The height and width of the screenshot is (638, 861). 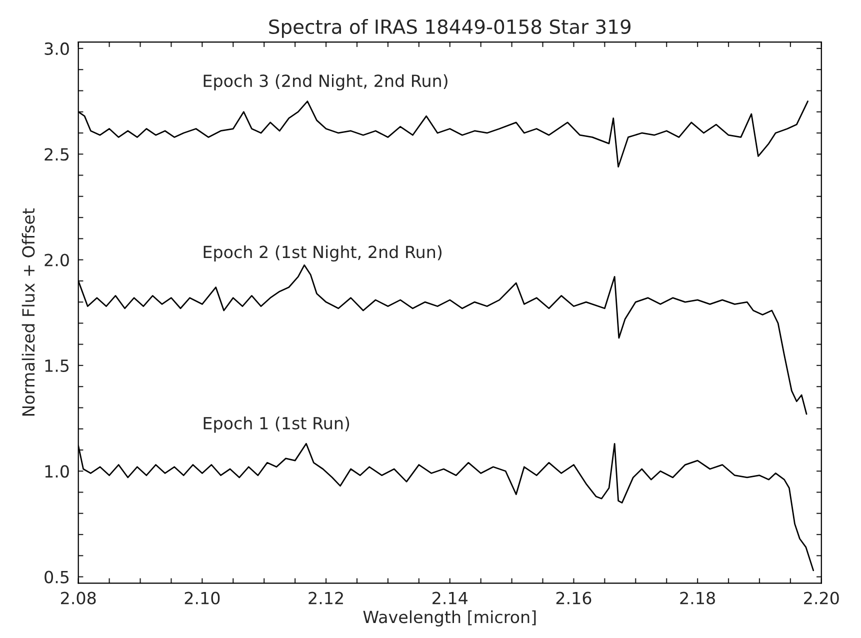 I want to click on x-tick-label: 2.18, so click(x=697, y=598).